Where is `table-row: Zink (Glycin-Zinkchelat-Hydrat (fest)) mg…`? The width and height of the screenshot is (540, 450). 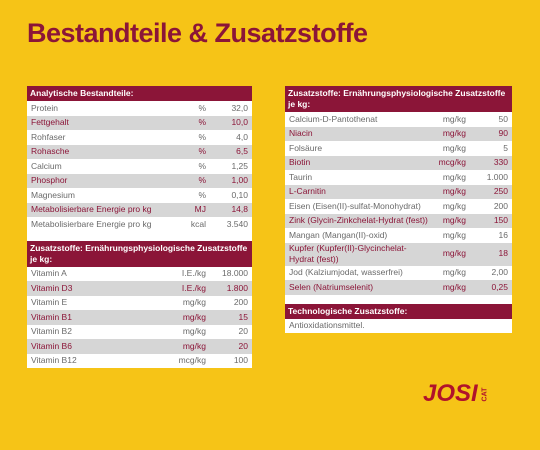
table-row: Zink (Glycin-Zinkchelat-Hydrat (fest)) mg… is located at coordinates (398, 220).